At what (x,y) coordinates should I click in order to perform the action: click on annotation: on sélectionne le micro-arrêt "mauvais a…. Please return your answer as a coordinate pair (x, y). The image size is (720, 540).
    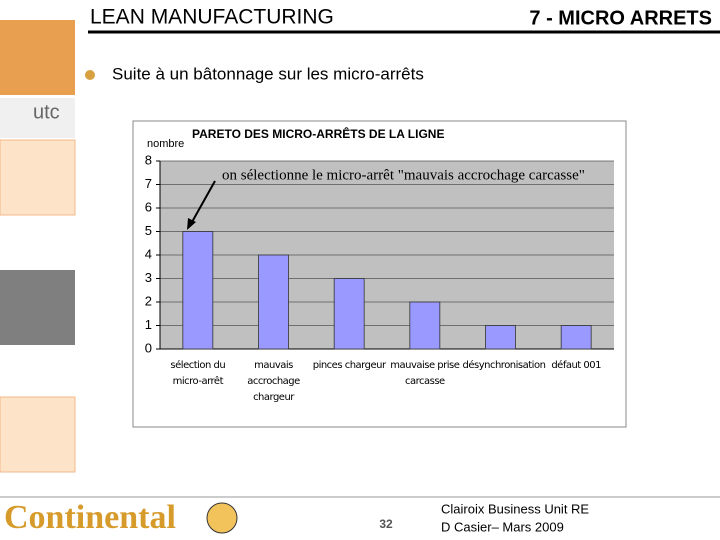
    Looking at the image, I should click on (403, 175).